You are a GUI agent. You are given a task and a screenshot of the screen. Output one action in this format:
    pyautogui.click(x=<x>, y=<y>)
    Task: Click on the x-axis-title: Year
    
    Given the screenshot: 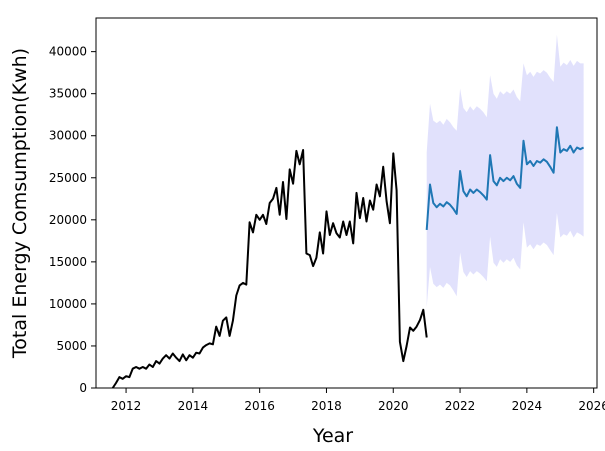 What is the action you would take?
    pyautogui.click(x=332, y=436)
    